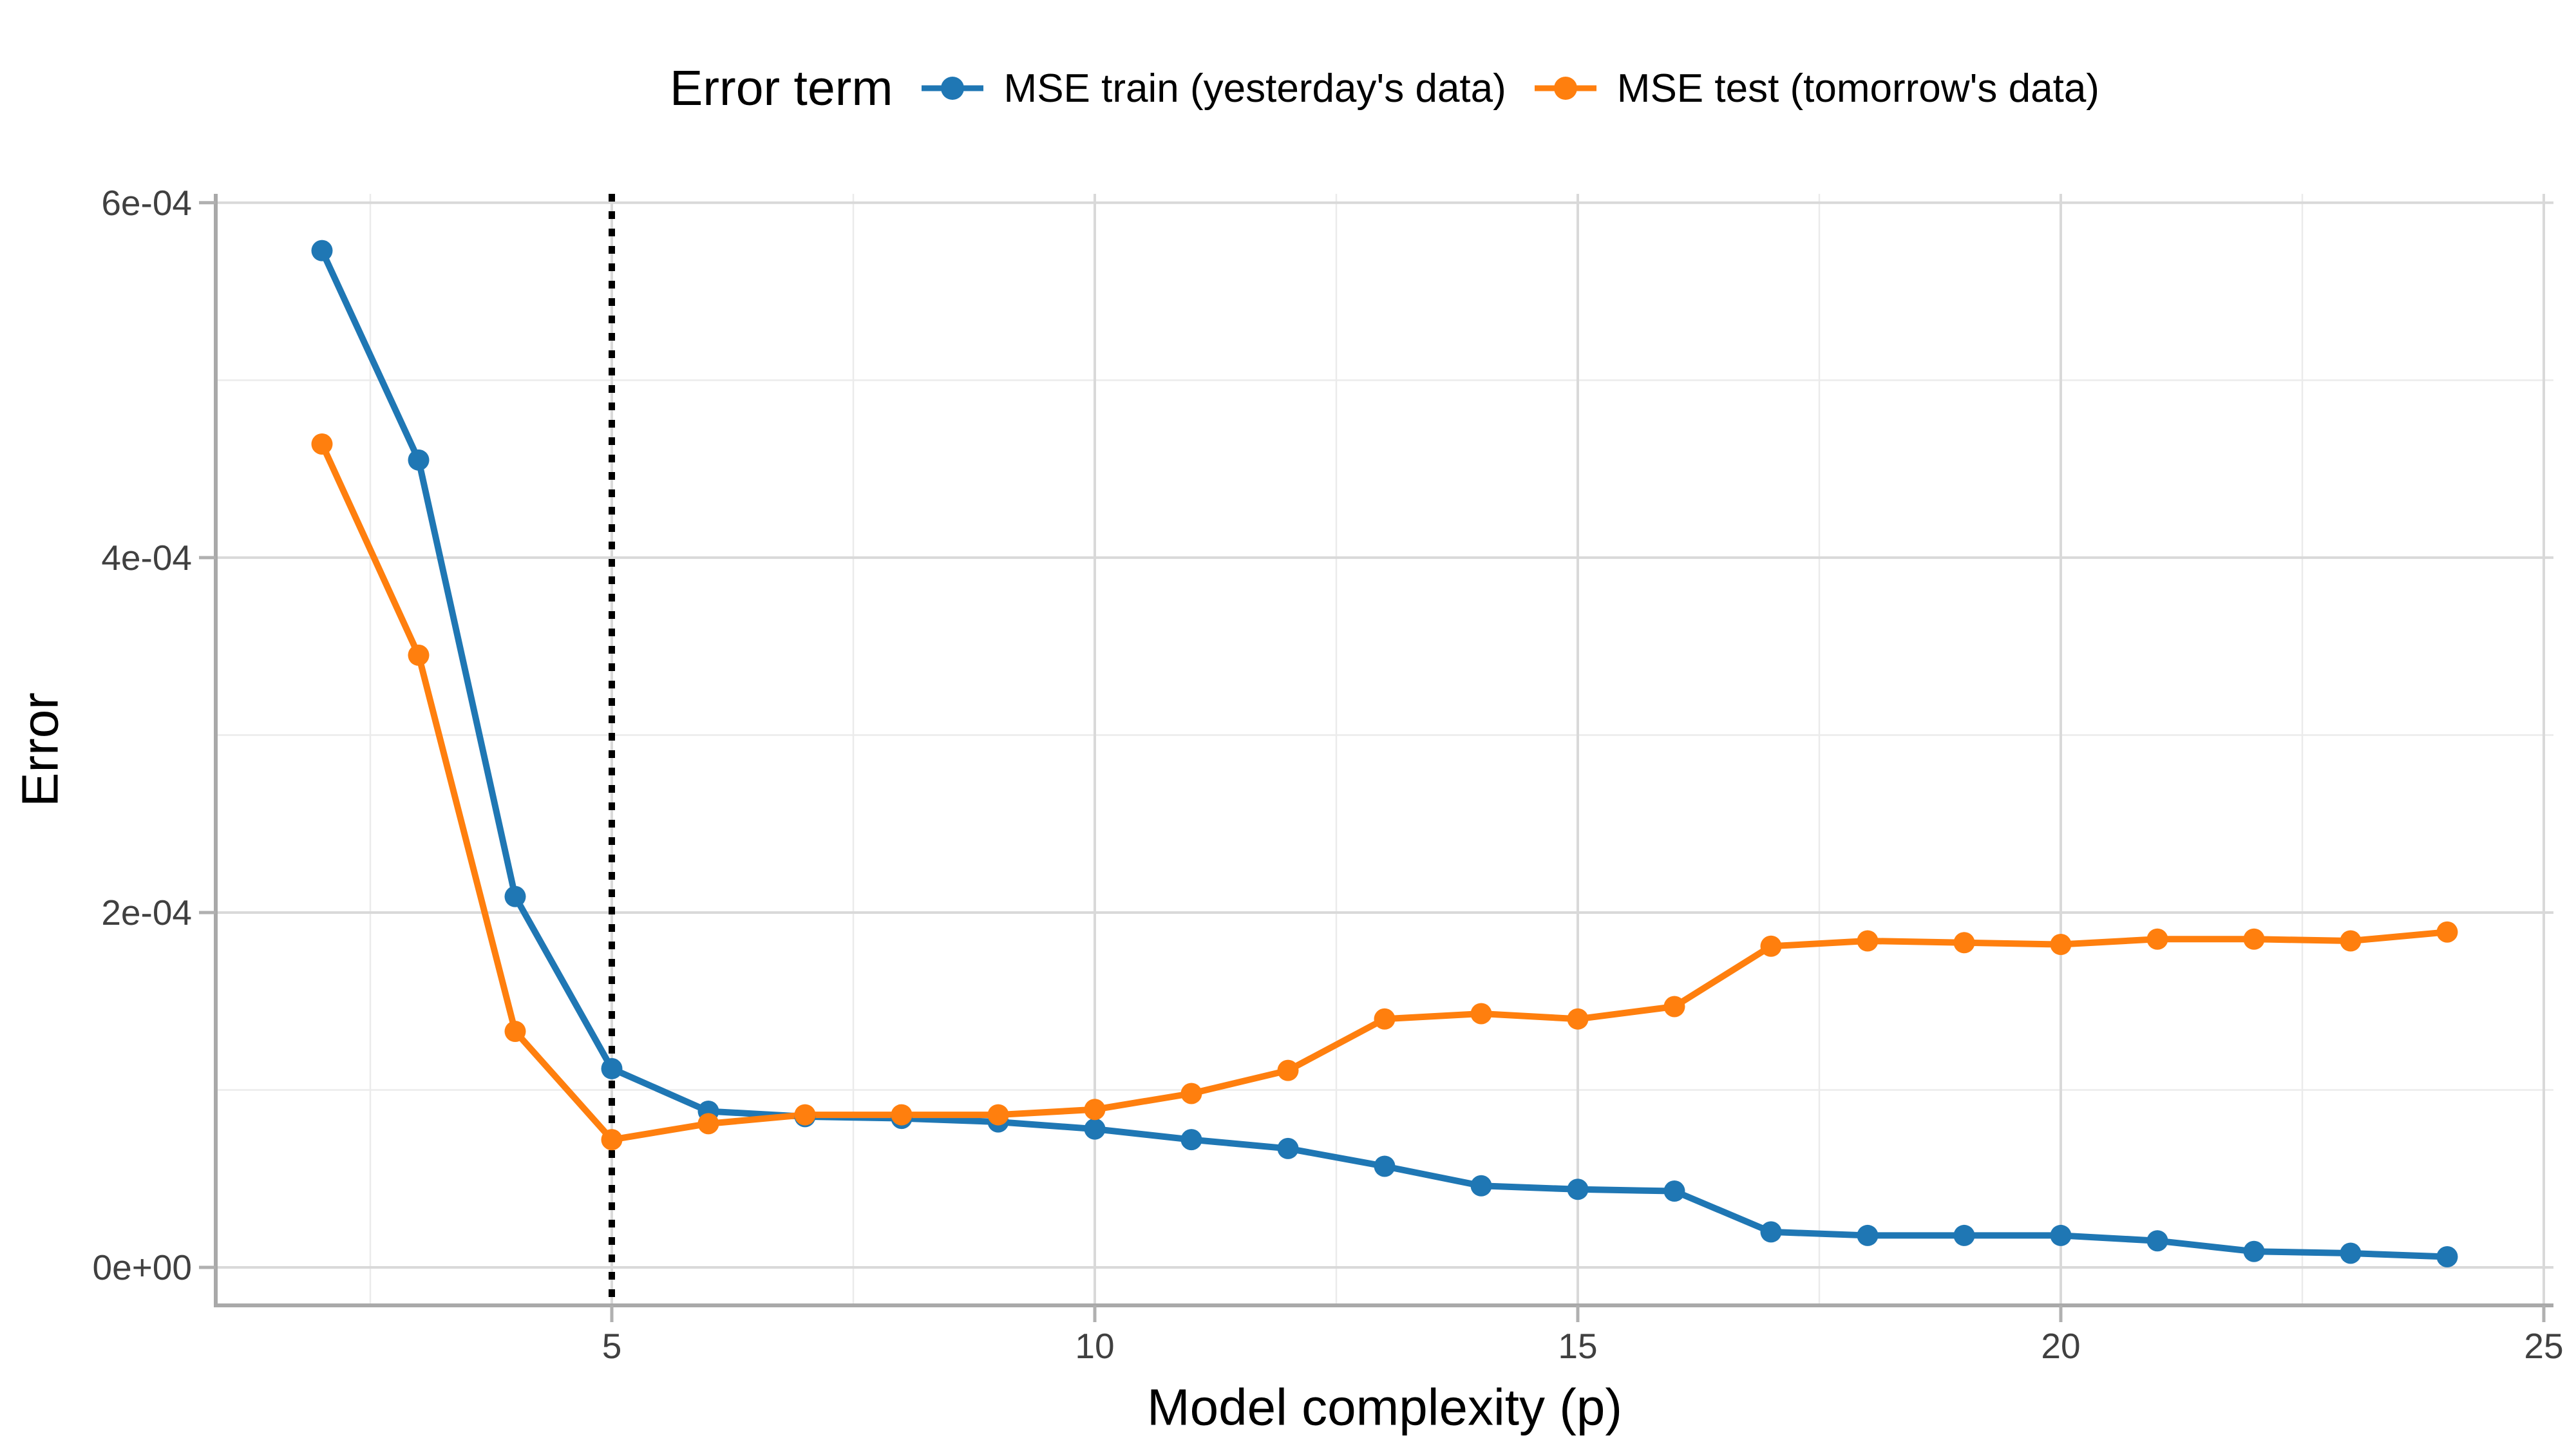  What do you see at coordinates (2254, 939) in the screenshot?
I see `data-point-test-p22` at bounding box center [2254, 939].